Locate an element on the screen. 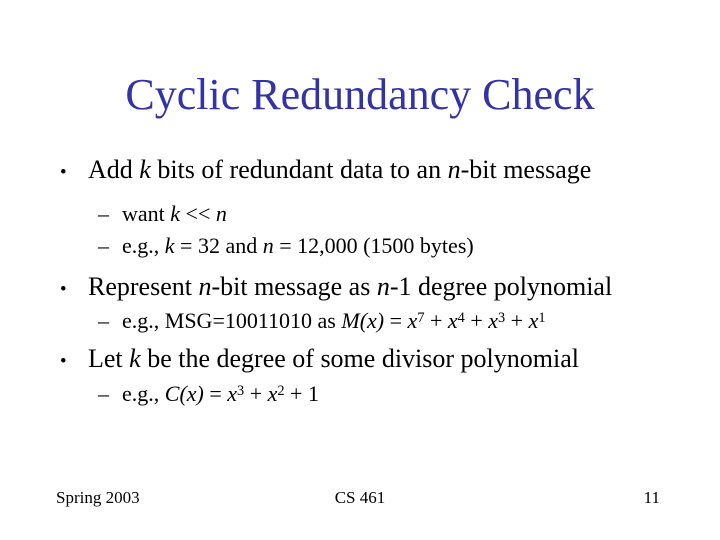 The image size is (720, 540). sub-bullet-3a: – e.g., C(x) = x3 + x2 + 1 is located at coordinates (208, 394).